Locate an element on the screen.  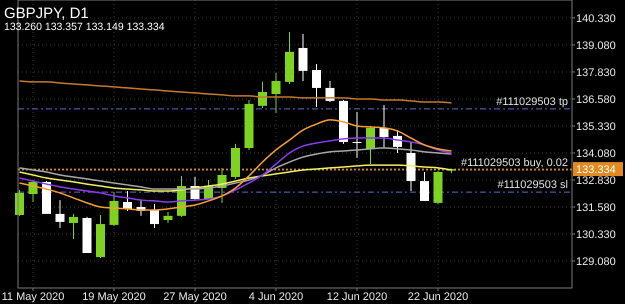
ref-line-label: #111029503 buy, 0.02 is located at coordinates (514, 163).